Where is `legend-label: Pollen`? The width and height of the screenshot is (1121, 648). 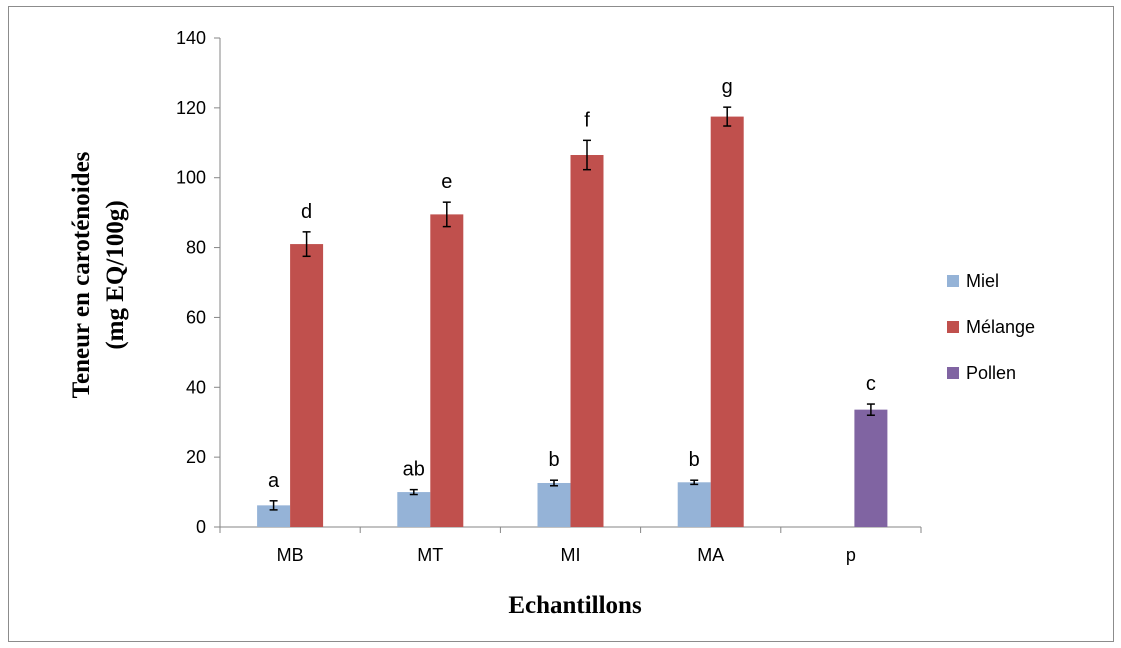
legend-label: Pollen is located at coordinates (991, 373).